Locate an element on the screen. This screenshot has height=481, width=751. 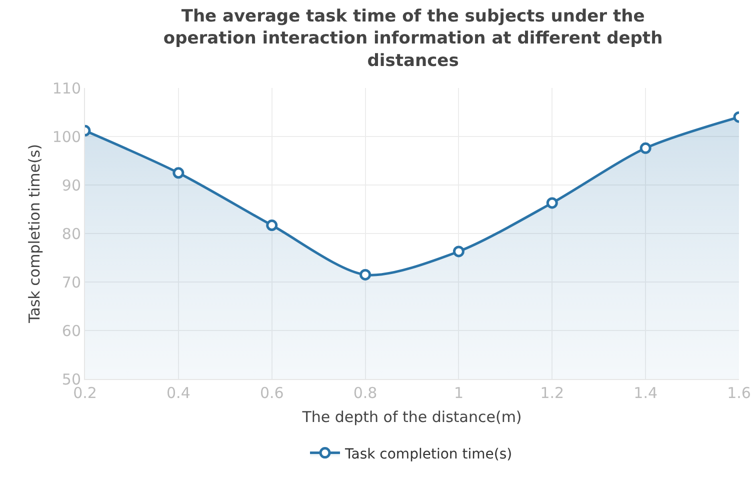
x-tick-label: 1.2 is located at coordinates (552, 393).